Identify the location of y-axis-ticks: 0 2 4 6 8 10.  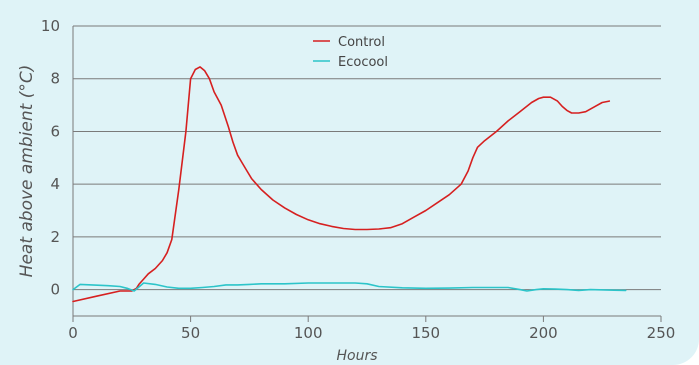
(50, 158).